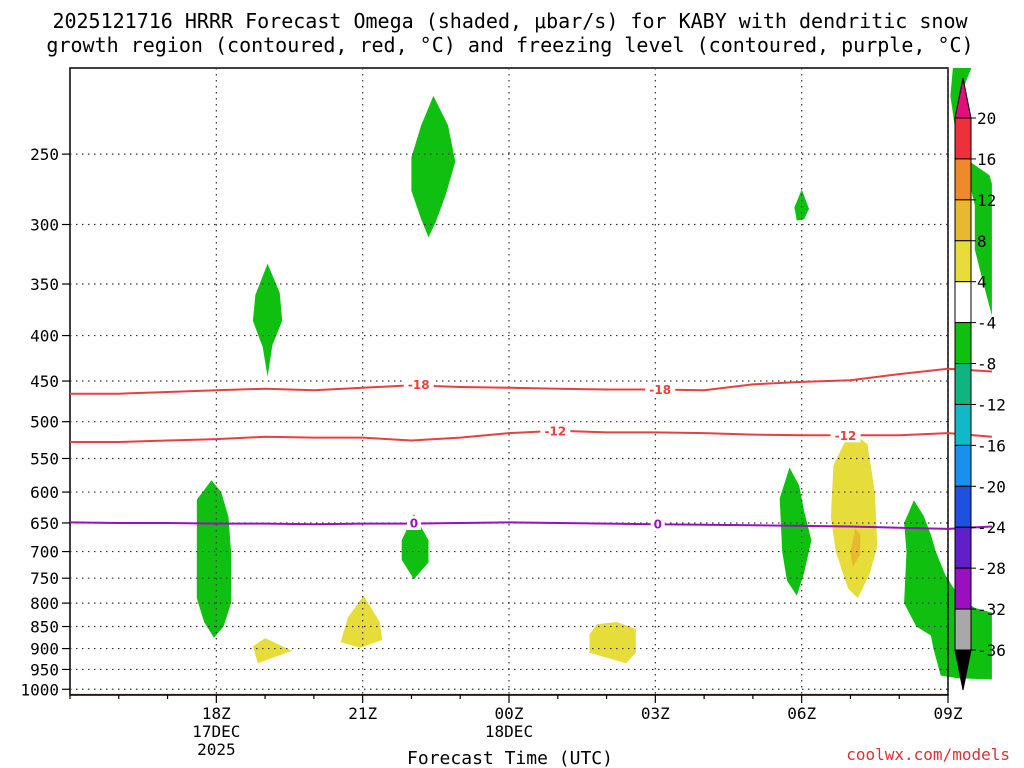  Describe the element at coordinates (982, 241) in the screenshot. I see `colorbar-label-3: 8` at that location.